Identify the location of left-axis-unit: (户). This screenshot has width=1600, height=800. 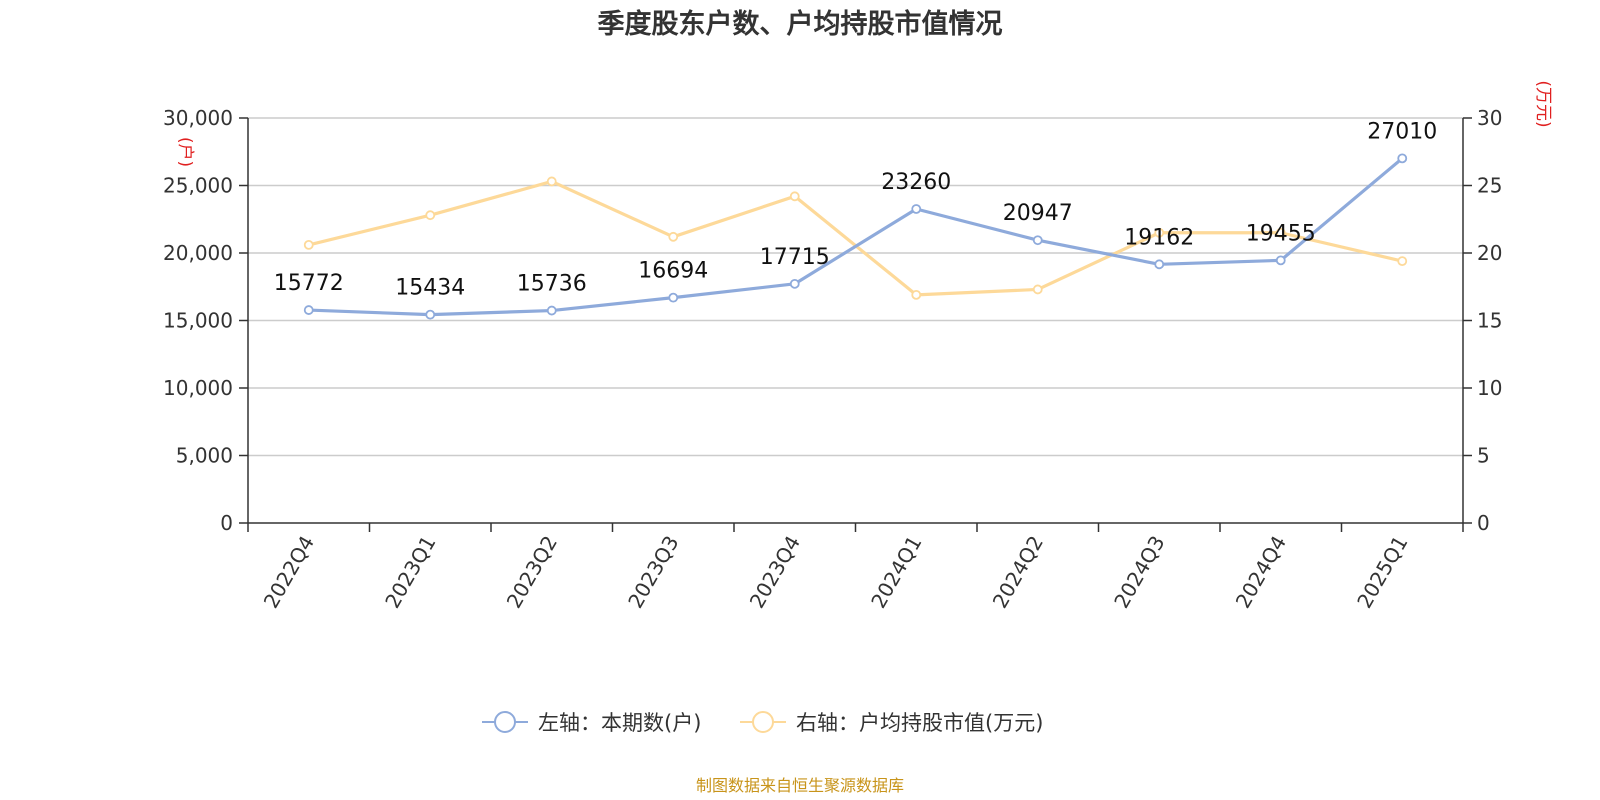
(185, 152).